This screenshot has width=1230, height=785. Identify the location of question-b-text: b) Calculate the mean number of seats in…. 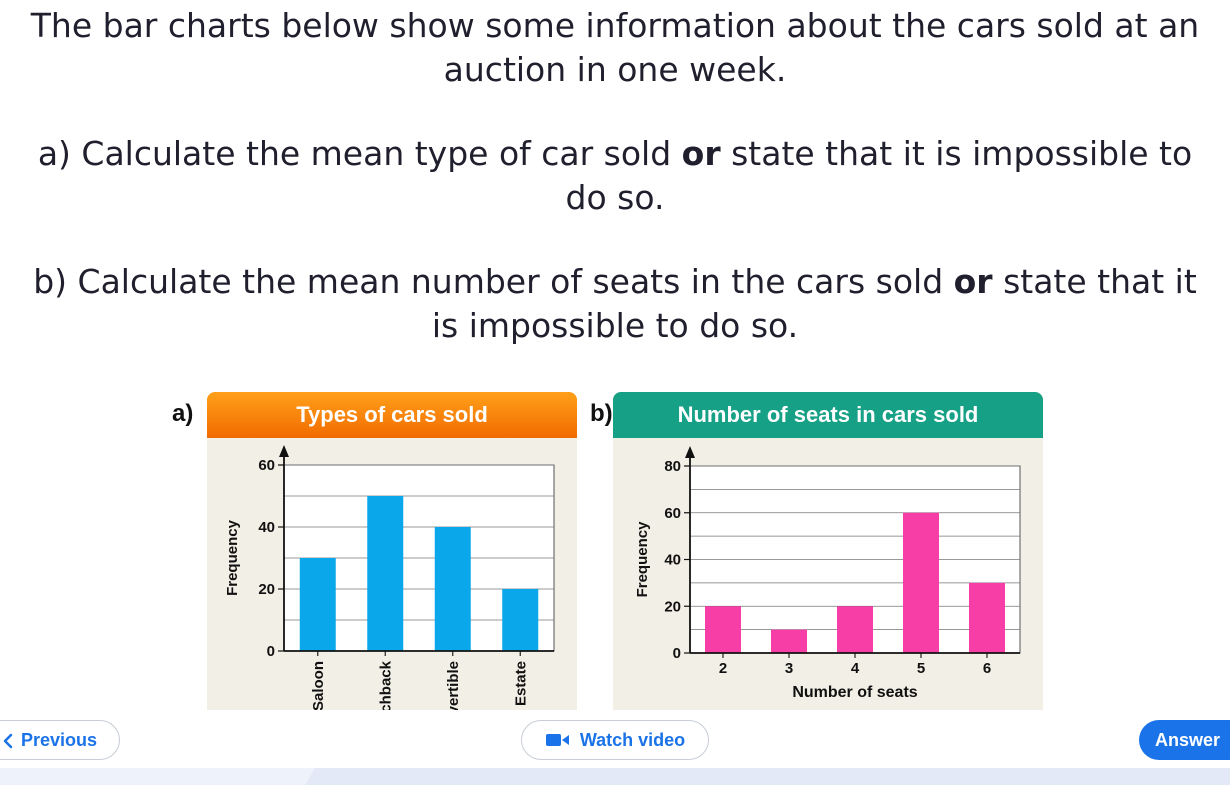
(493, 281).